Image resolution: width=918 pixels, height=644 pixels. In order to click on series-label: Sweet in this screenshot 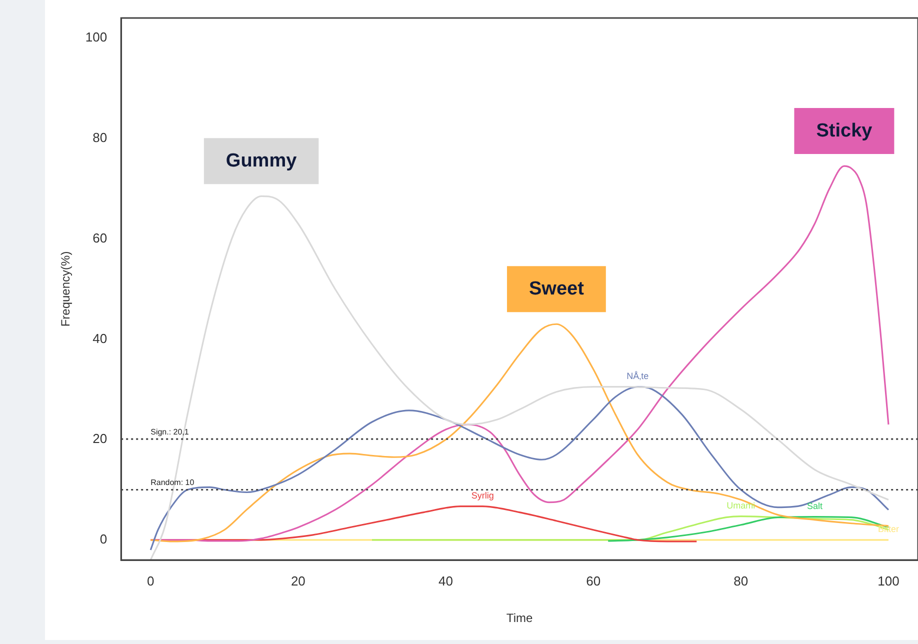, I will do `click(556, 289)`.